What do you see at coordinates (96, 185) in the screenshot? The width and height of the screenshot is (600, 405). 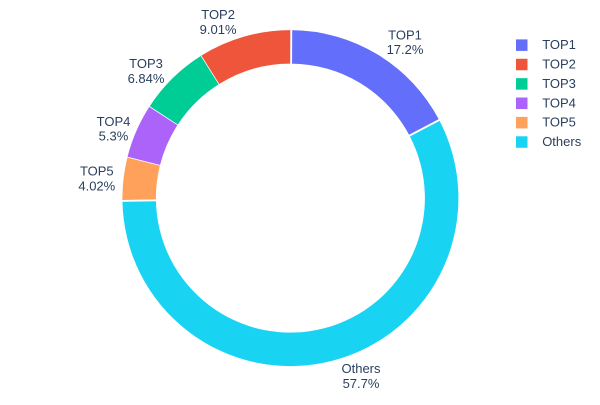 I see `svg-text: 4.02%` at bounding box center [96, 185].